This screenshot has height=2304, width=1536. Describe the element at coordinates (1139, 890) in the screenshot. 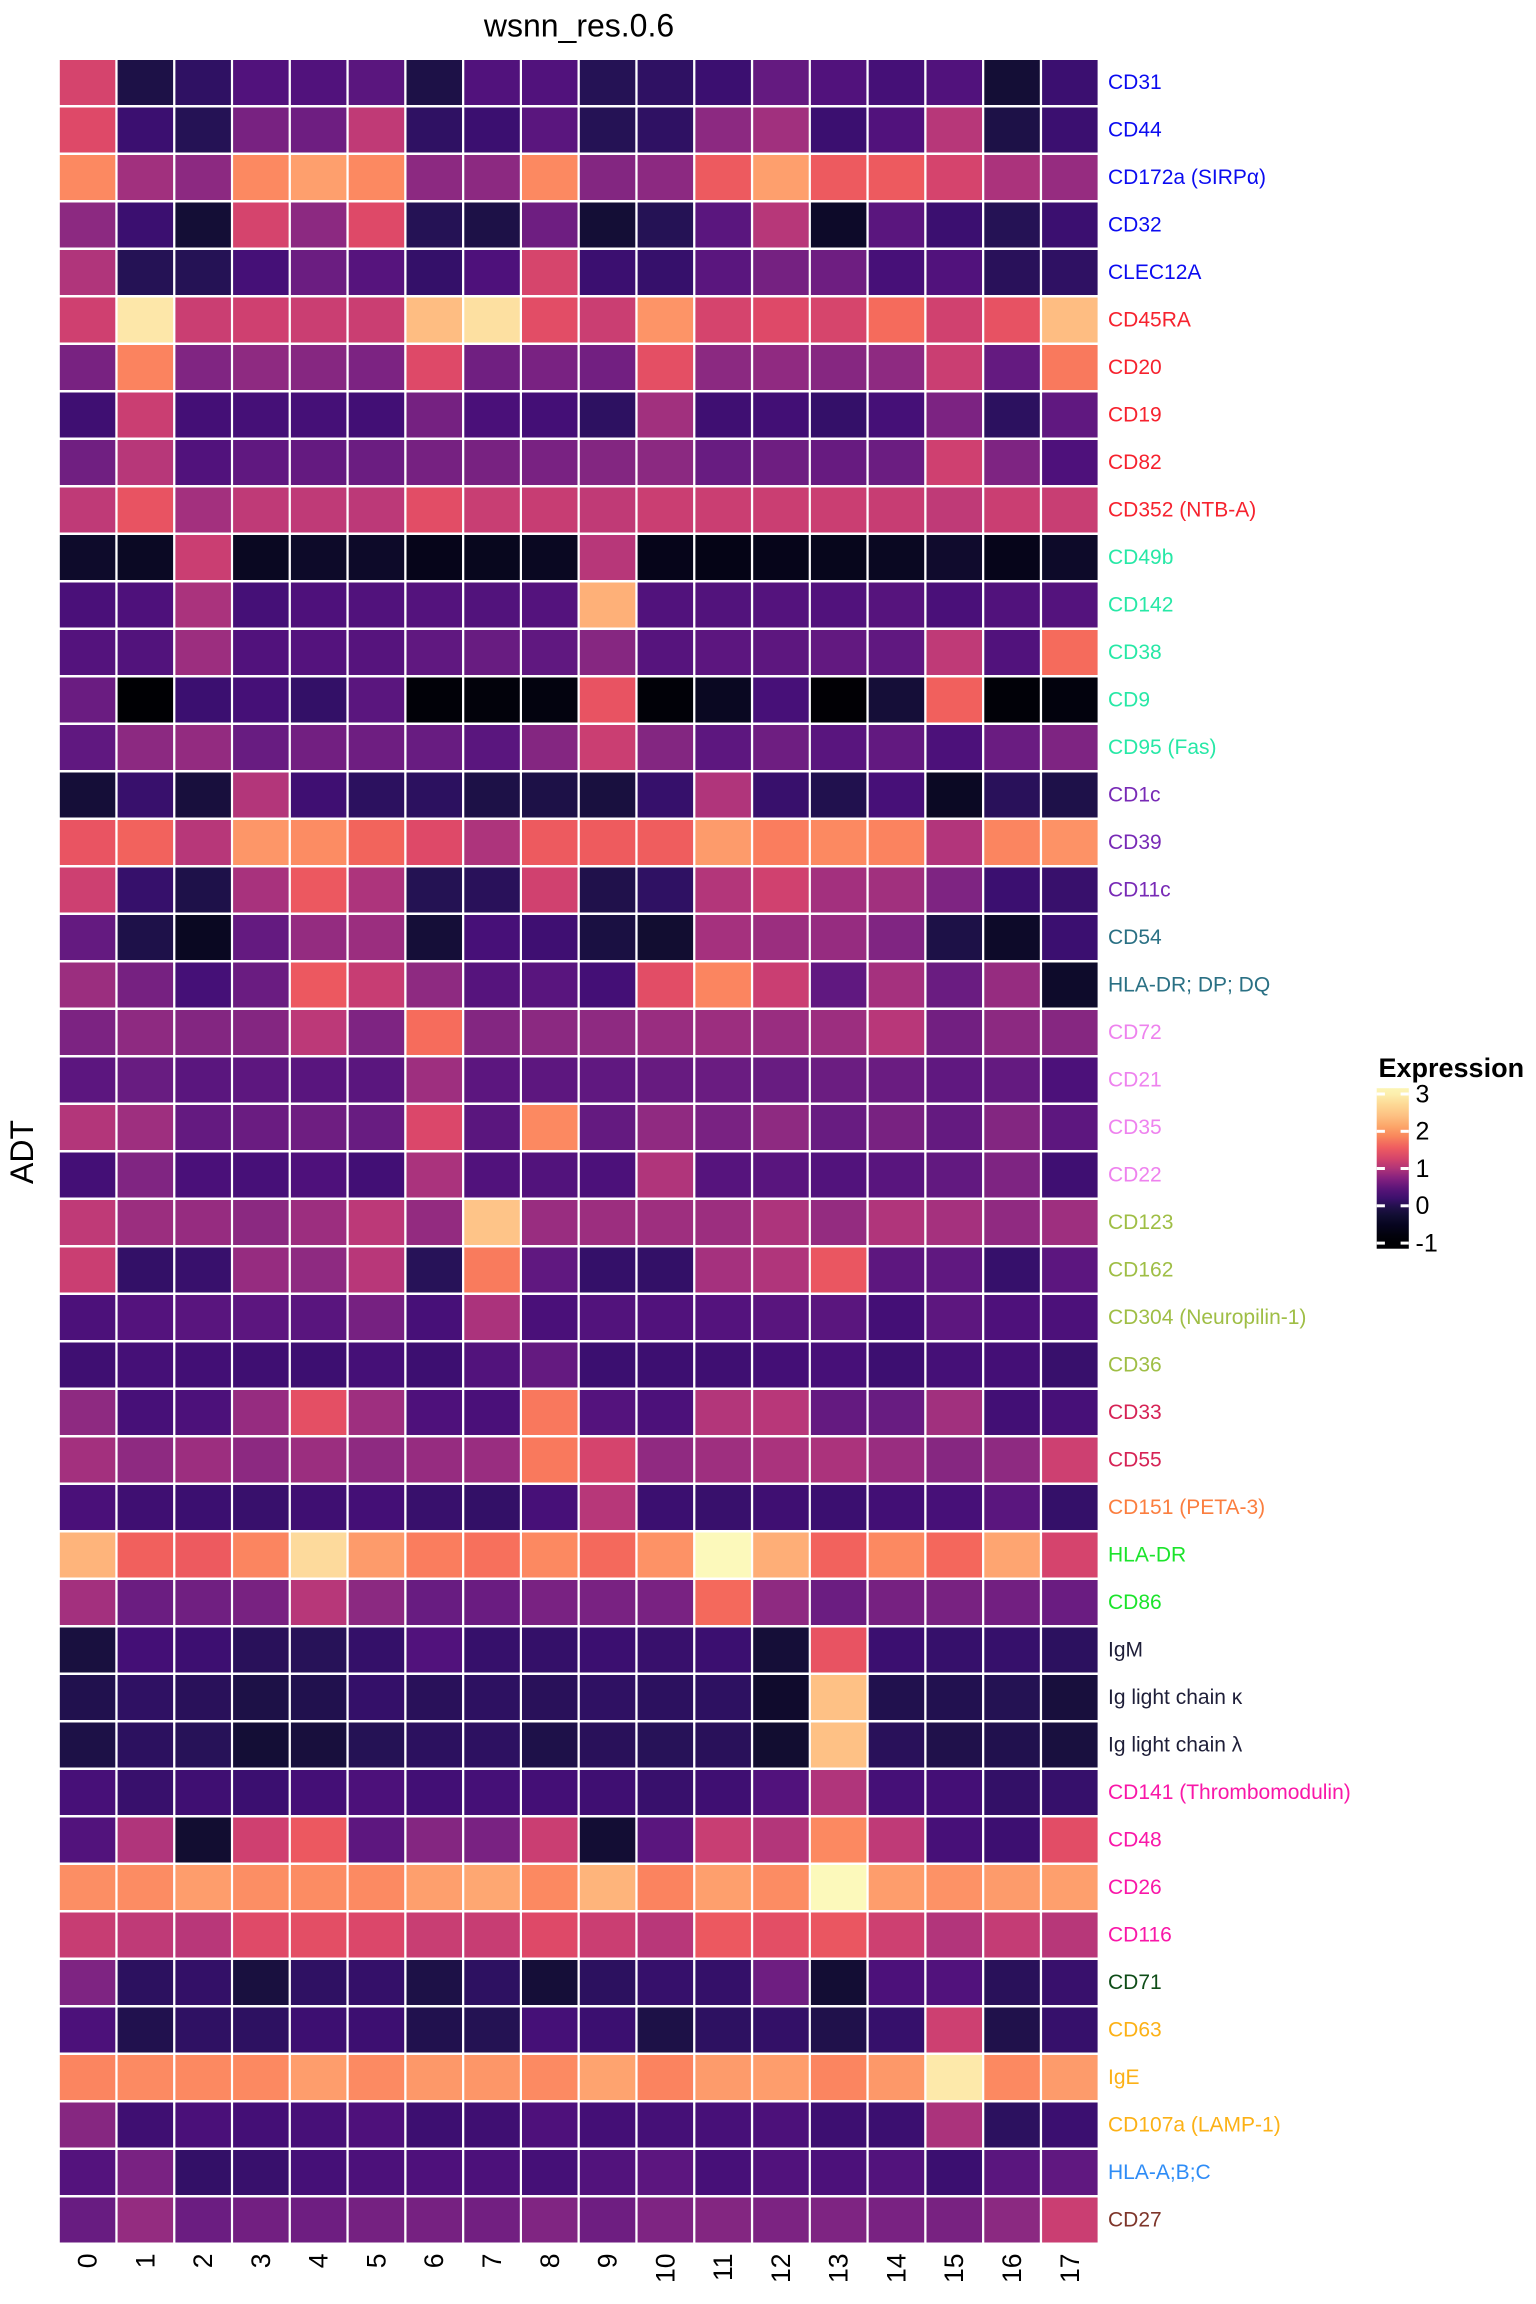

I see `svg-text: CD11c` at that location.